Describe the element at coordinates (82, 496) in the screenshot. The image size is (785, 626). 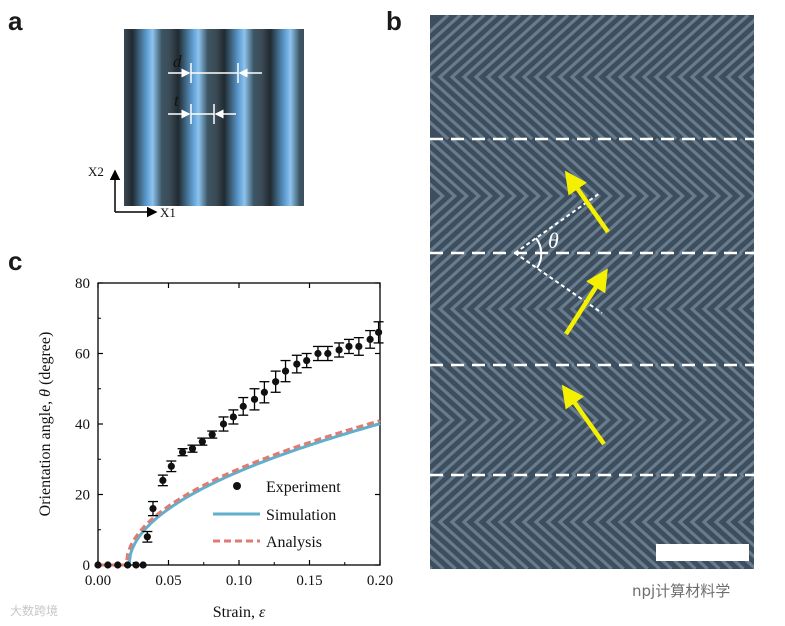
I see `y-tick-label: 20` at that location.